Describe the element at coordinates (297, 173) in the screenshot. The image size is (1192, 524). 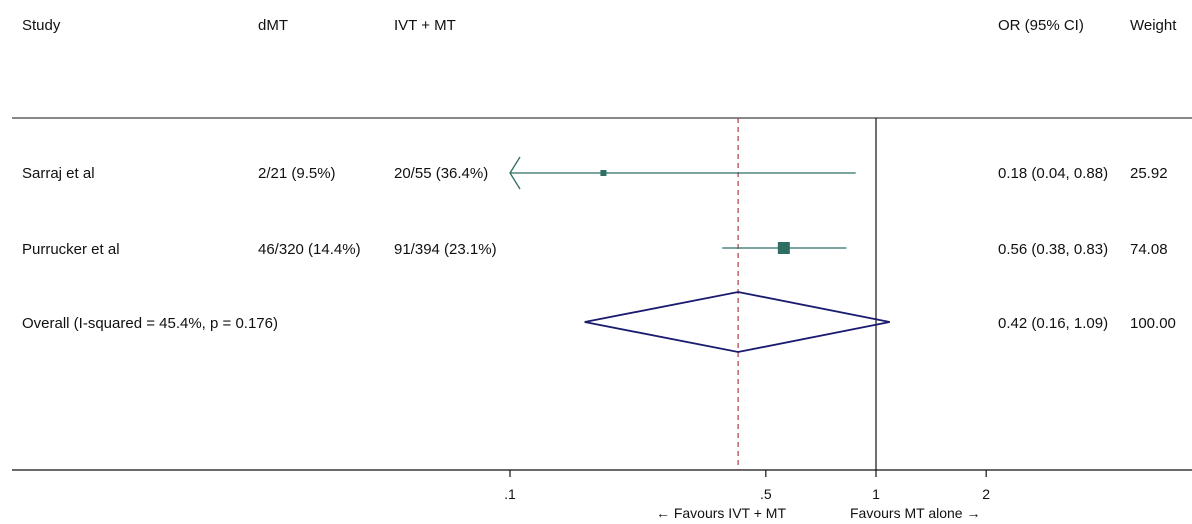
I see `study-dmt: 2/21 (9.5%)` at that location.